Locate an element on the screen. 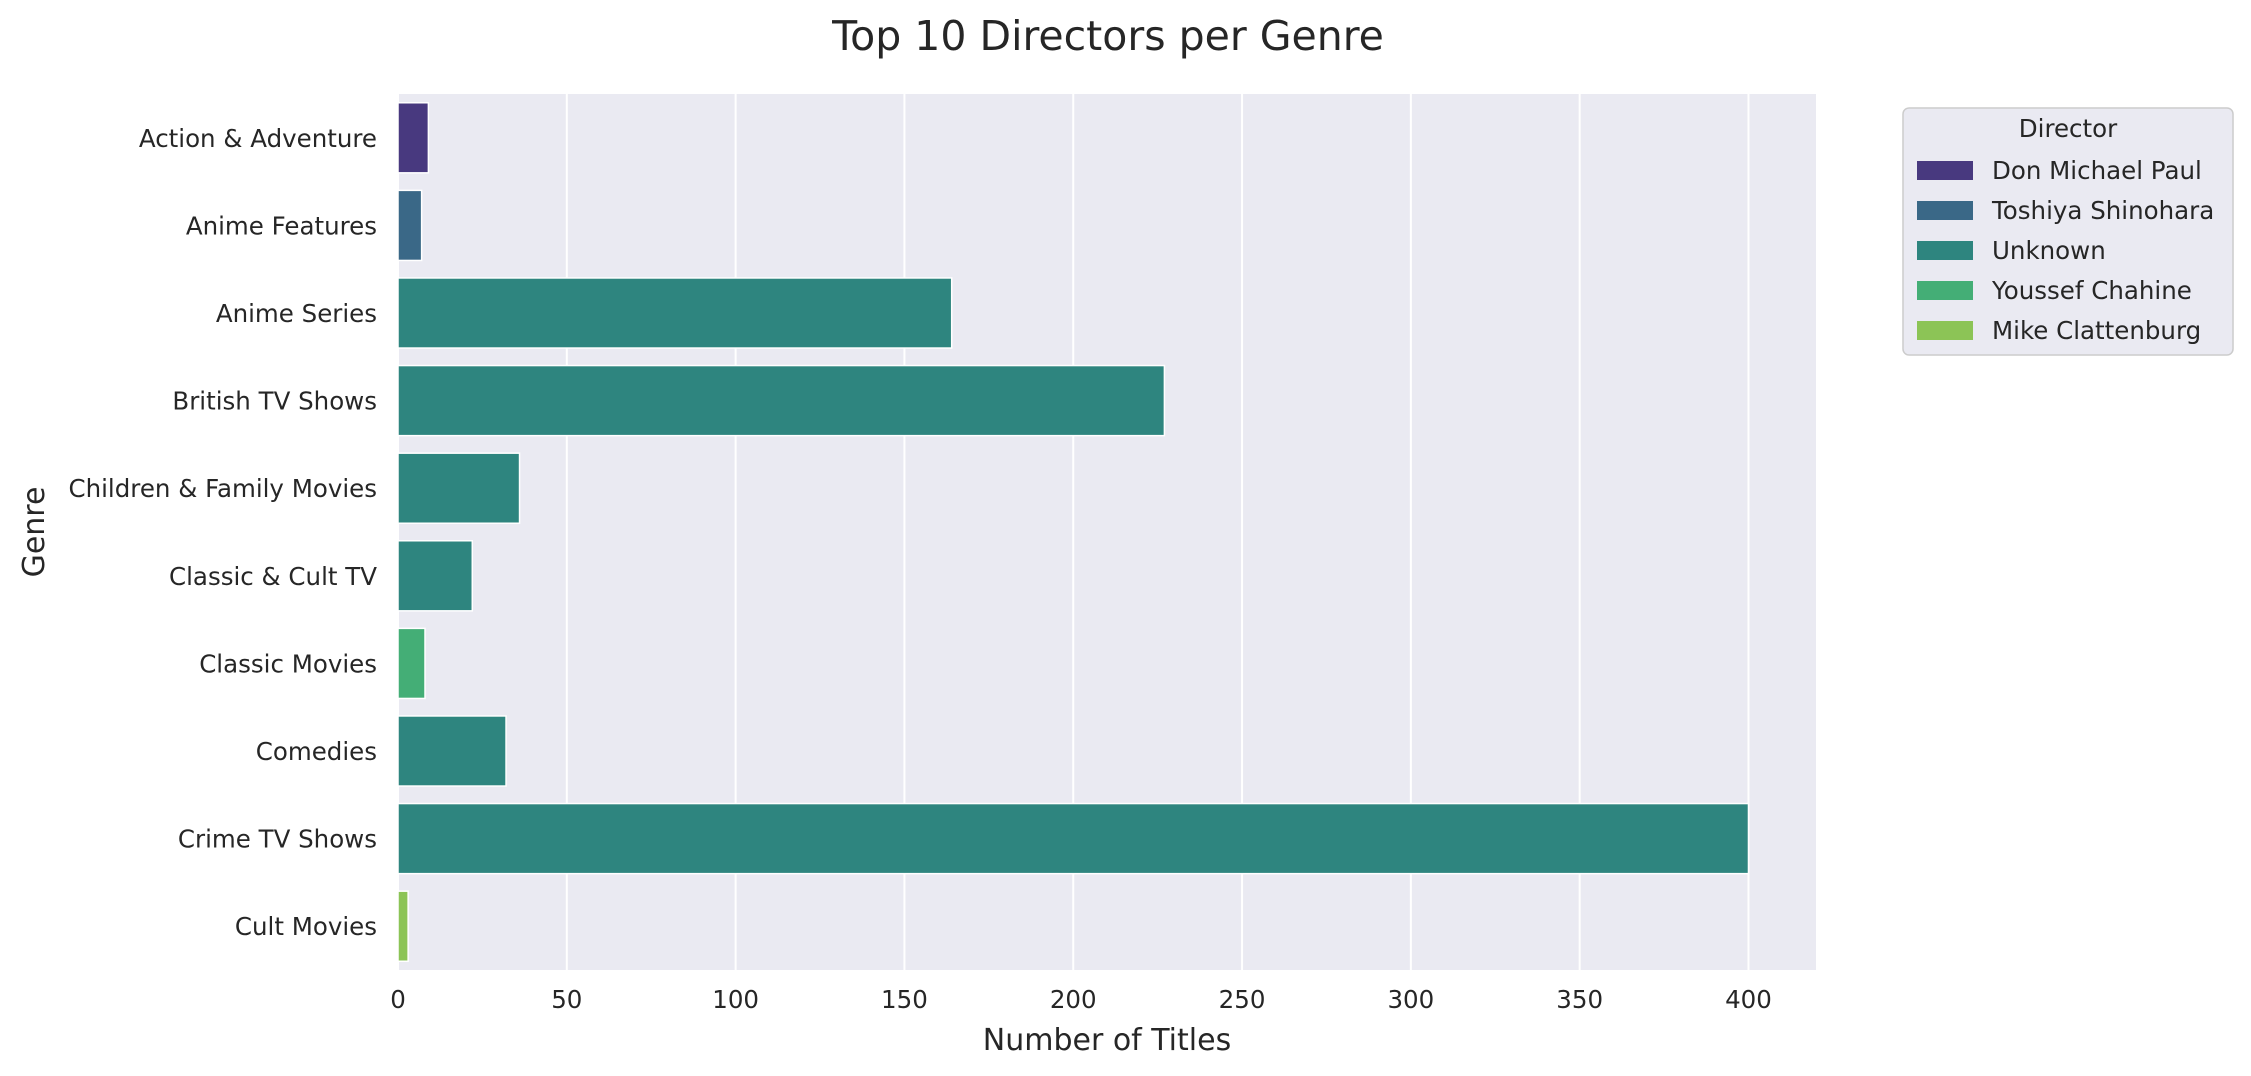 Image resolution: width=2251 pixels, height=1076 pixels. legend-label: Youssef Chahine is located at coordinates (2091, 290).